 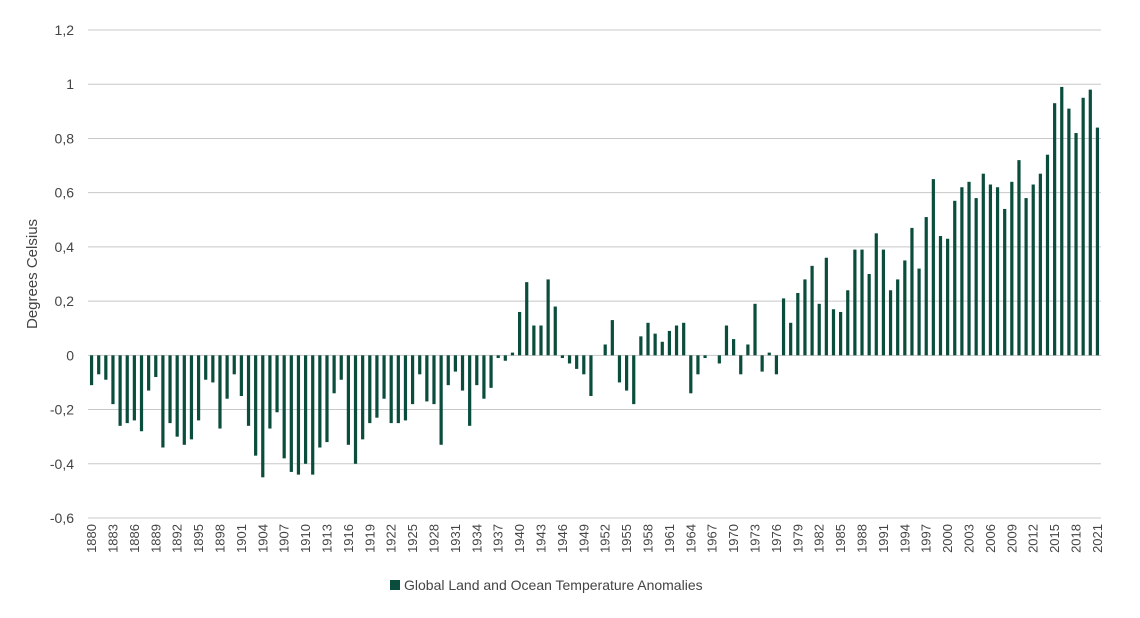 What do you see at coordinates (241, 375) in the screenshot?
I see `bar-1901` at bounding box center [241, 375].